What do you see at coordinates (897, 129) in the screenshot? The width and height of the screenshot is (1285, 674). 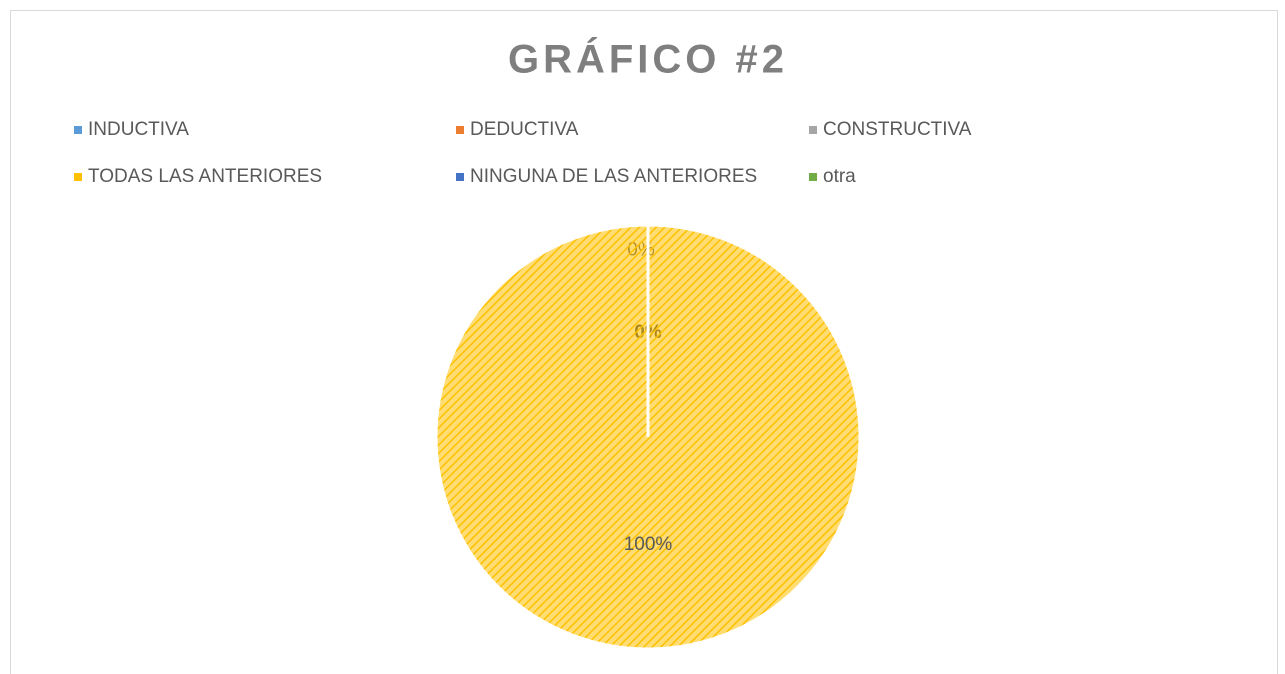 I see `legend-label: CONSTRUCTIVA` at bounding box center [897, 129].